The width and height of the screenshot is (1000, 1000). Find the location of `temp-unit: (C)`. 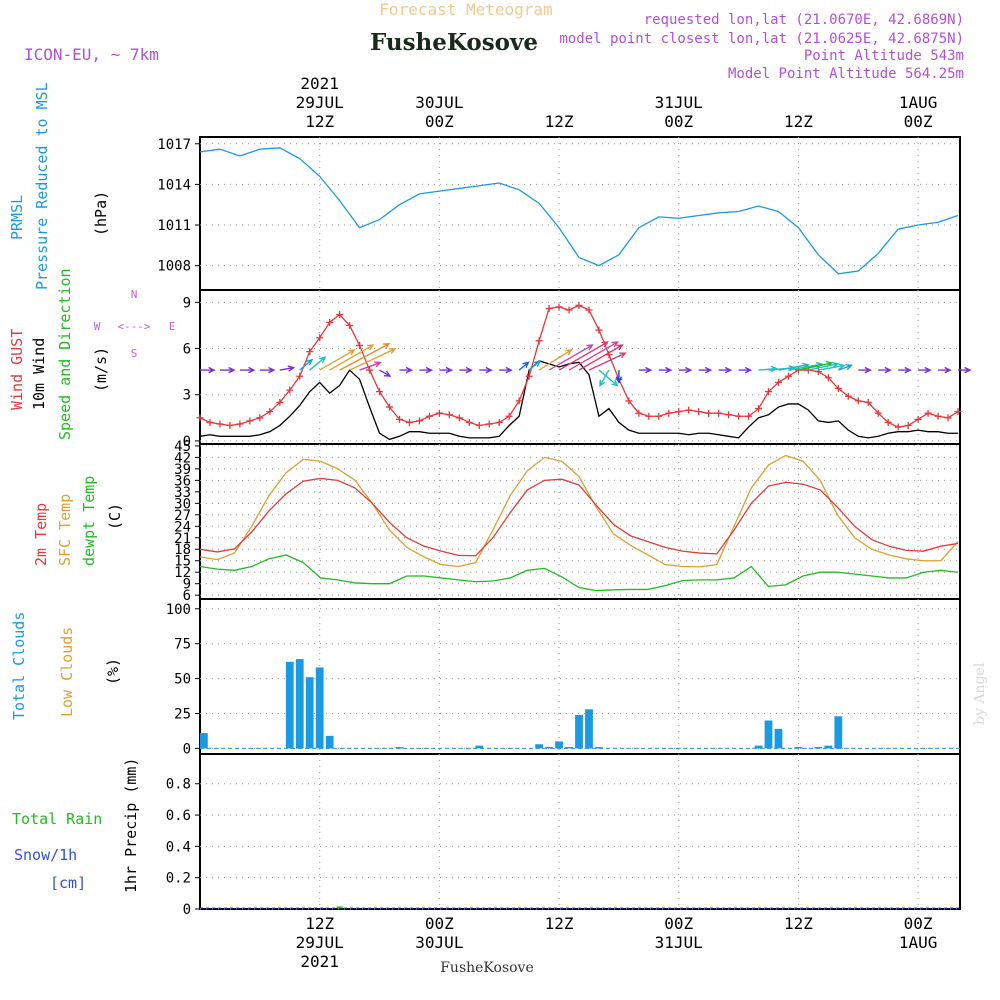

temp-unit: (C) is located at coordinates (115, 516).